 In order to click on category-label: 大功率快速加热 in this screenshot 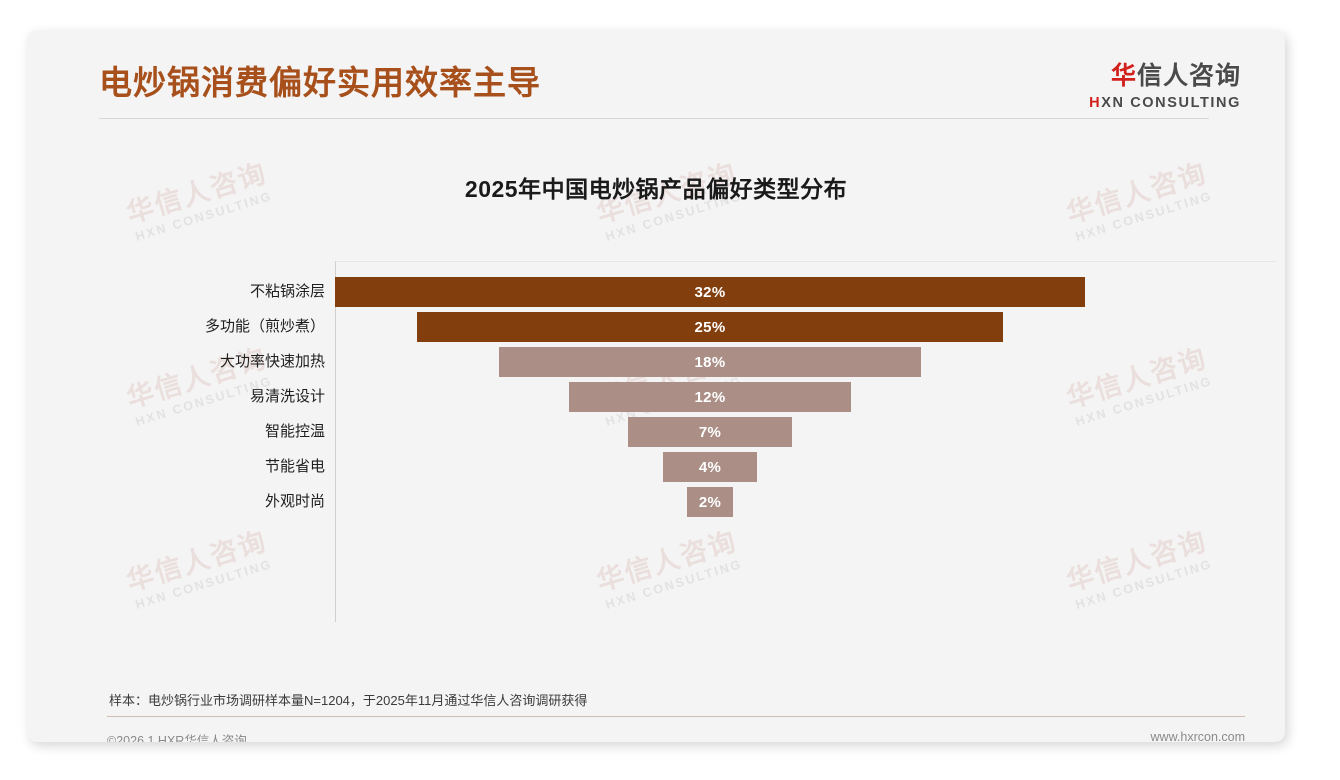, I will do `click(272, 361)`.